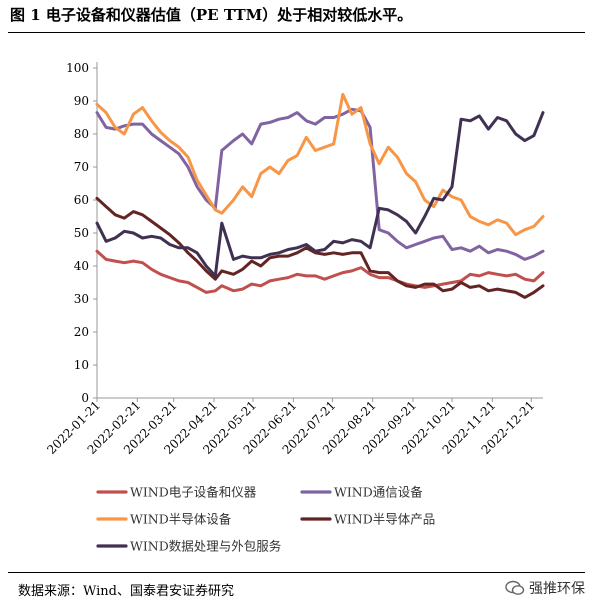  What do you see at coordinates (81, 299) in the screenshot?
I see `y-tick-label: 30` at bounding box center [81, 299].